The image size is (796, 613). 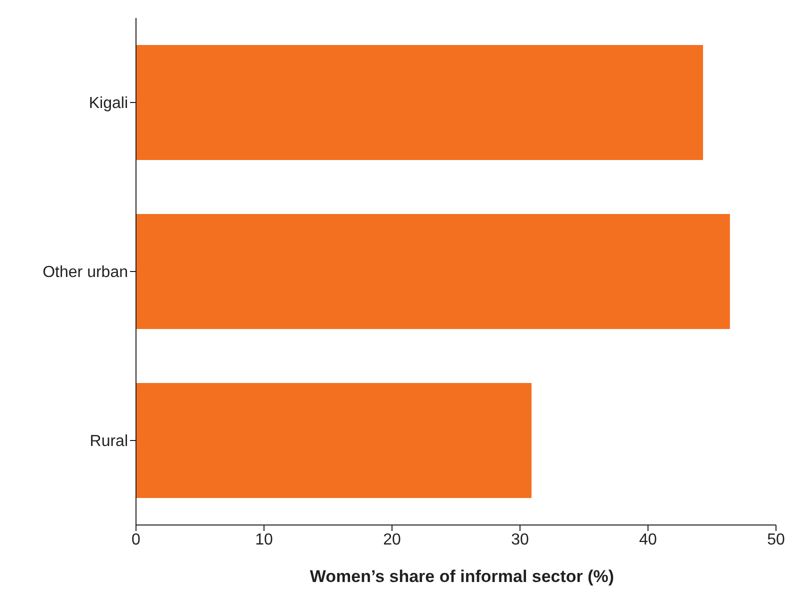 I want to click on x-tick-label: 0, so click(x=136, y=539).